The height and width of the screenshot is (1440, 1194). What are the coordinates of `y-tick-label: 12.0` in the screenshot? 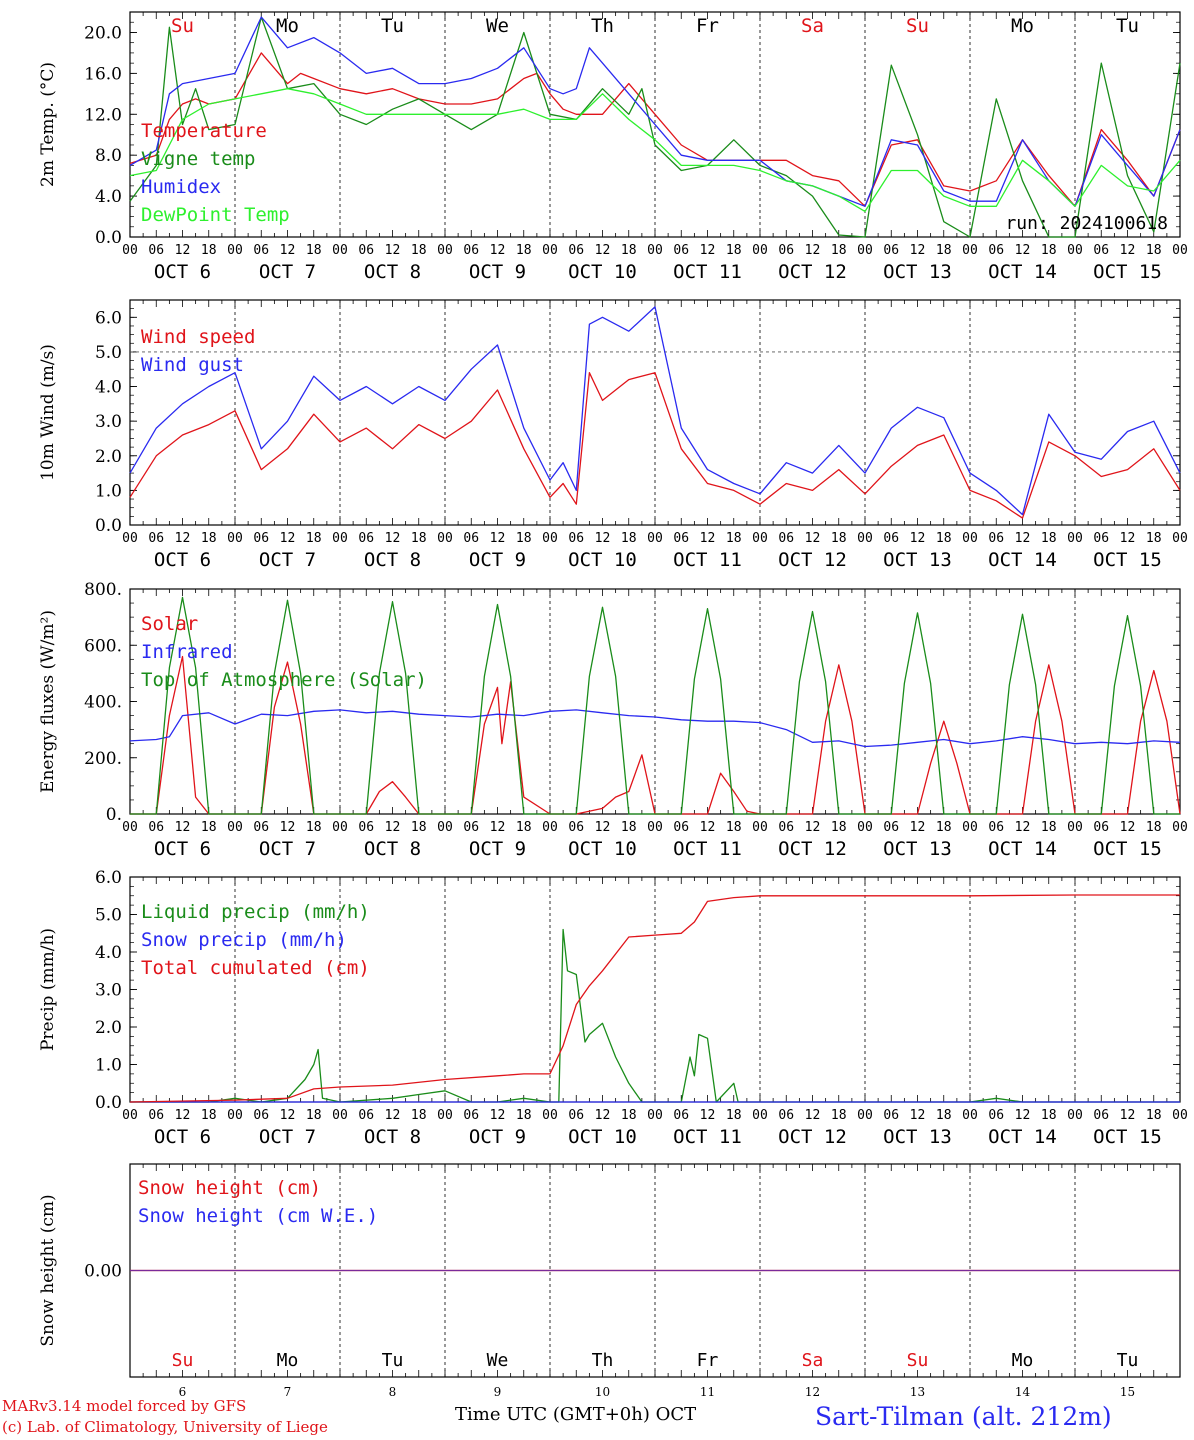 It's located at (103, 115).